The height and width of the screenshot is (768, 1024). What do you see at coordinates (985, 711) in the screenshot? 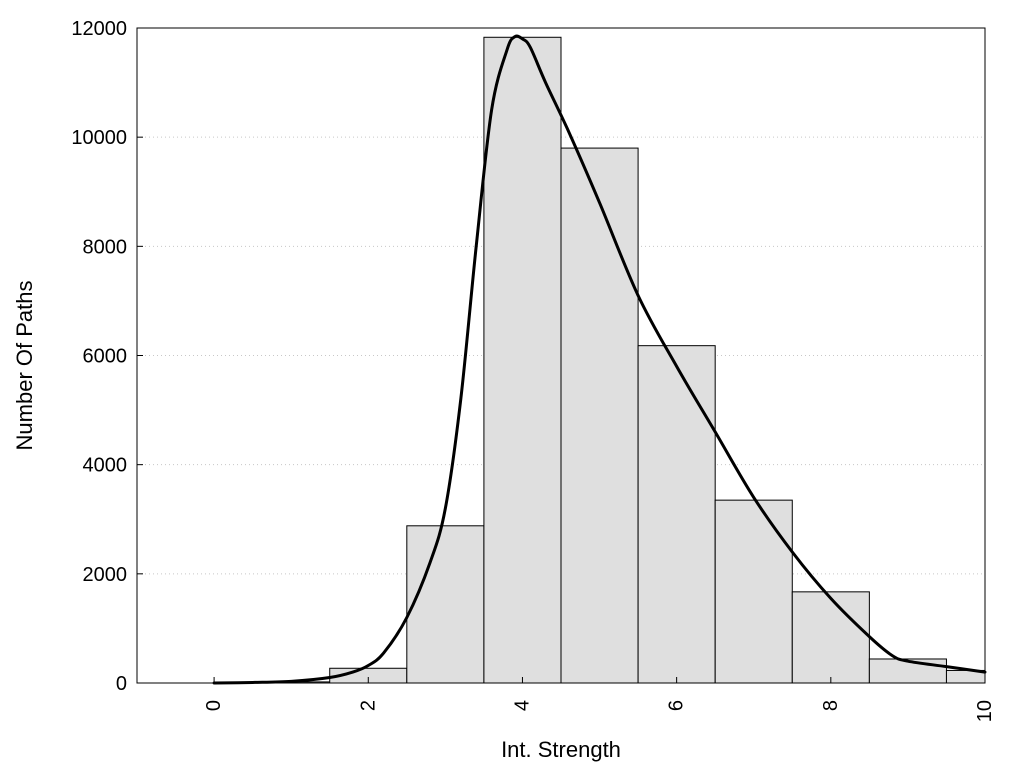
I see `x-tick-label-5: 10` at bounding box center [985, 711].